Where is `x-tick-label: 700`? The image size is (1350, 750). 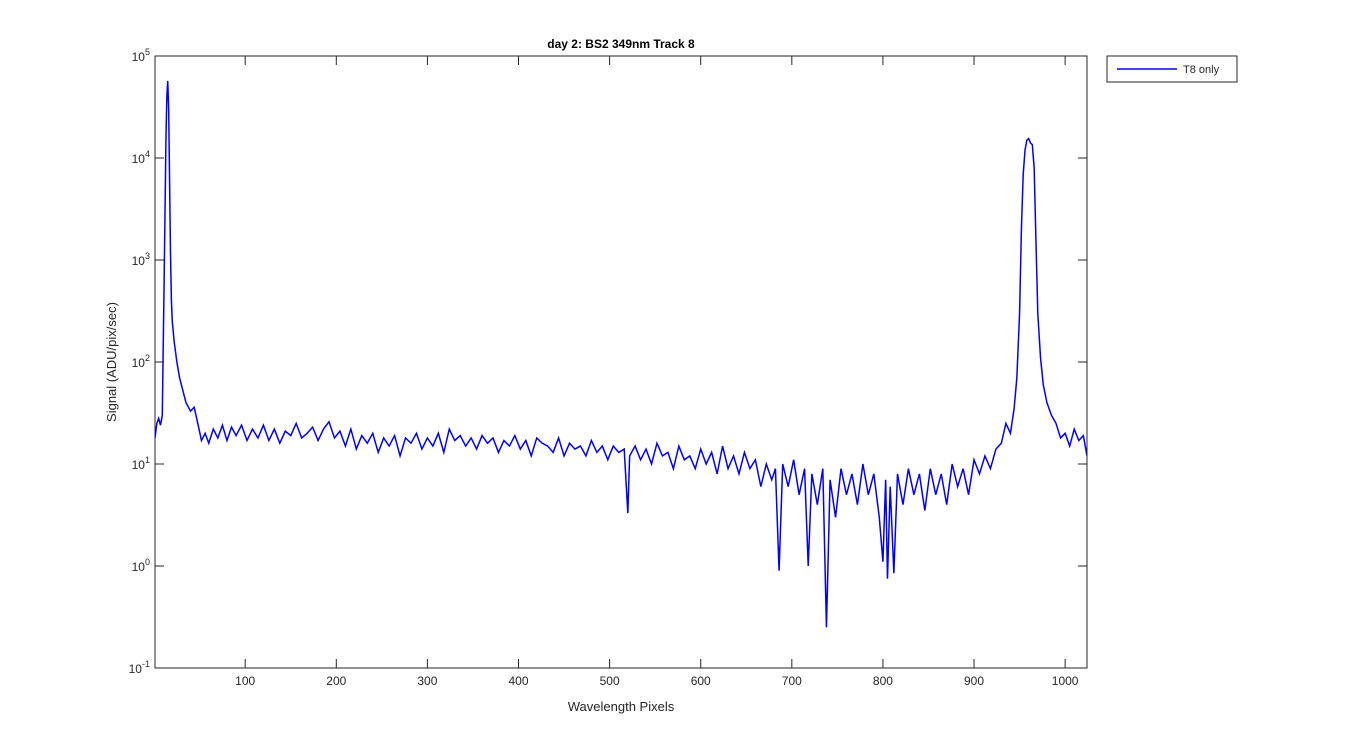 x-tick-label: 700 is located at coordinates (792, 681).